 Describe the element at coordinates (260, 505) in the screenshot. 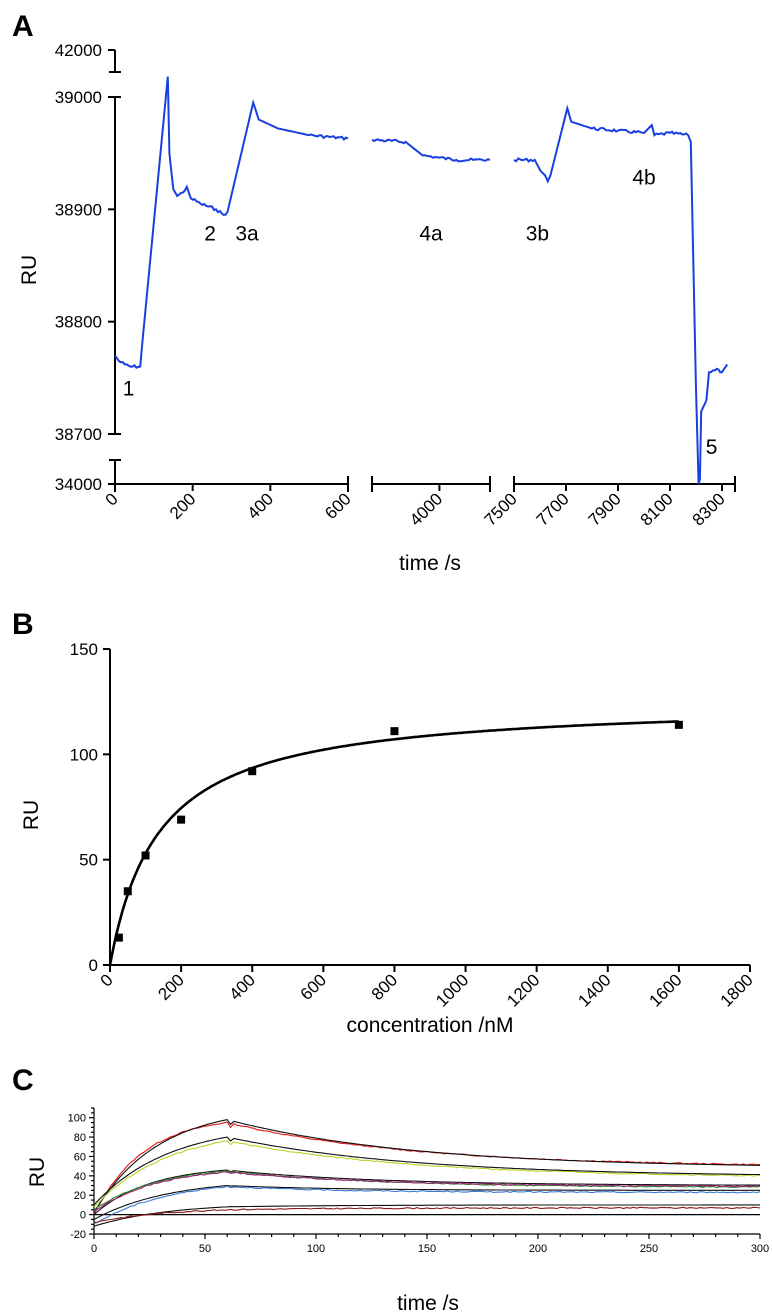

I see `panel-a-x-tick-label: 400` at that location.